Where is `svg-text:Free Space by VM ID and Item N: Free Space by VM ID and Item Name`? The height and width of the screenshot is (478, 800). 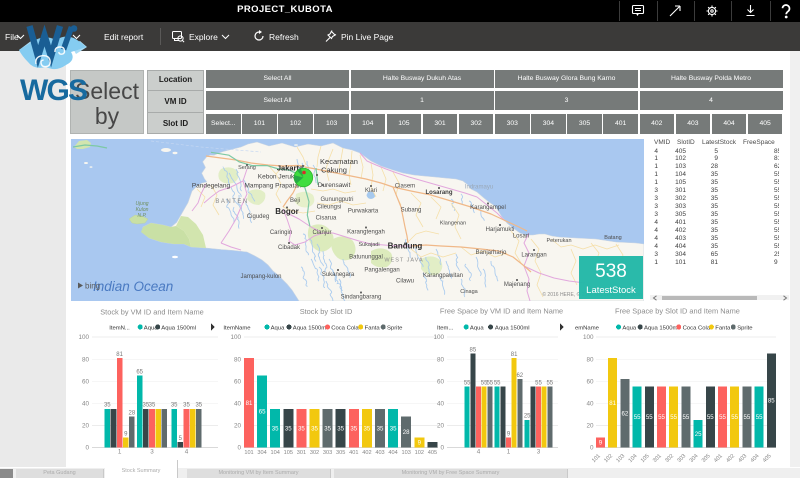
svg-text:Free Space by VM ID and Item N: Free Space by VM ID and Item Name is located at coordinates (501, 311).